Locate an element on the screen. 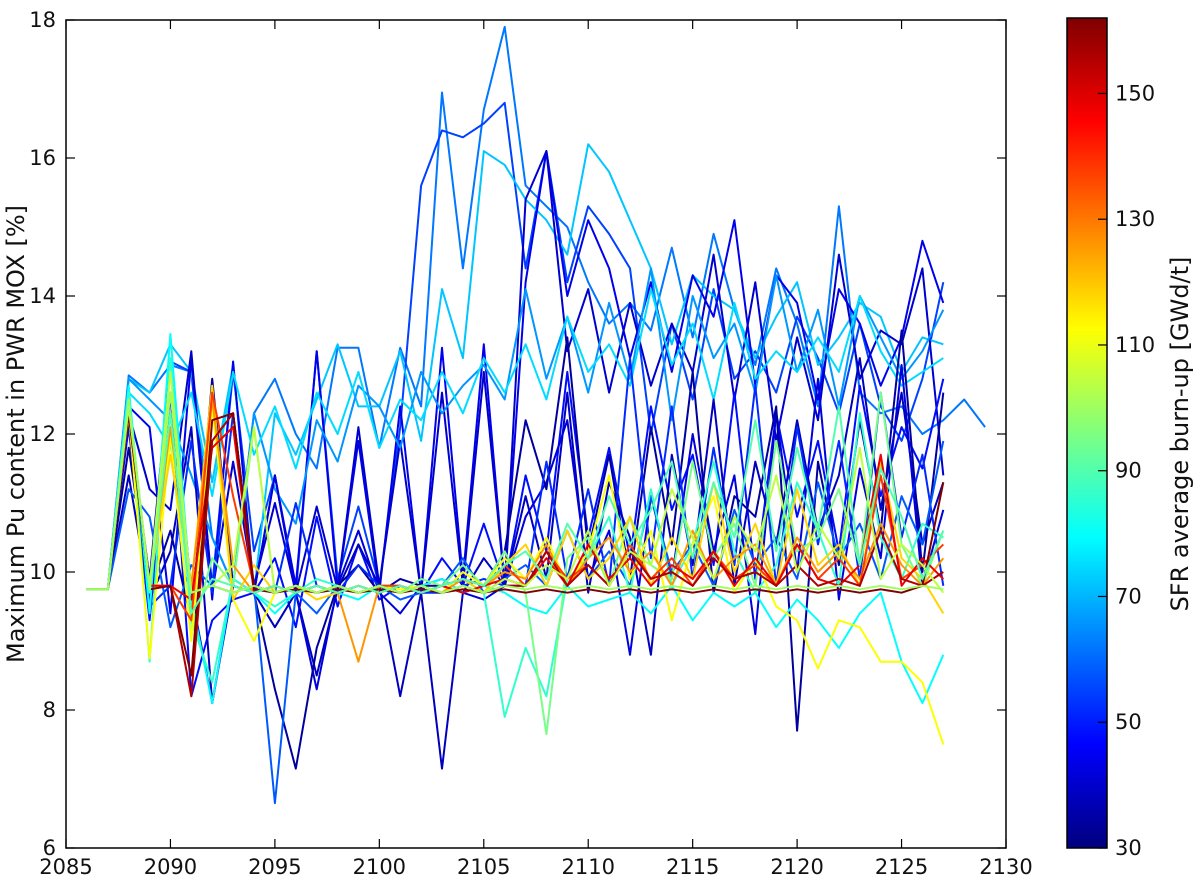 This screenshot has height=892, width=1200. colorbar is located at coordinates (1087, 433).